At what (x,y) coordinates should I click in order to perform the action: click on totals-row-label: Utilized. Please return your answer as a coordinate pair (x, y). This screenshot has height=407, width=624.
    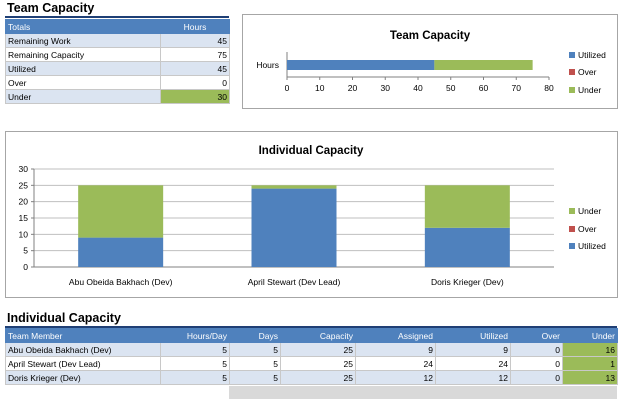
    Looking at the image, I should click on (83, 68).